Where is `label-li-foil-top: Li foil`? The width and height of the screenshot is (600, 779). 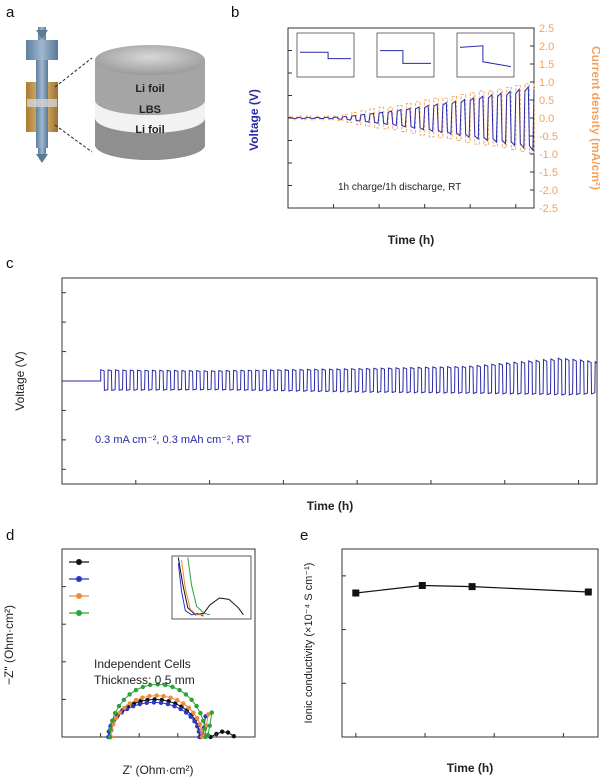
label-li-foil-top: Li foil is located at coordinates (149, 89).